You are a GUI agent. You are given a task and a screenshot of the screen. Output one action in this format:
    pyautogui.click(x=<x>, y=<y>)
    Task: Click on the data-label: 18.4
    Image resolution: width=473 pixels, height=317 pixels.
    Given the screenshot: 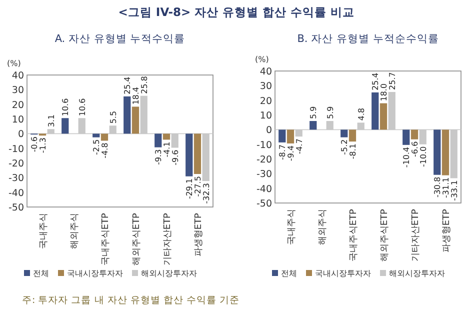 What is the action you would take?
    pyautogui.click(x=136, y=95)
    